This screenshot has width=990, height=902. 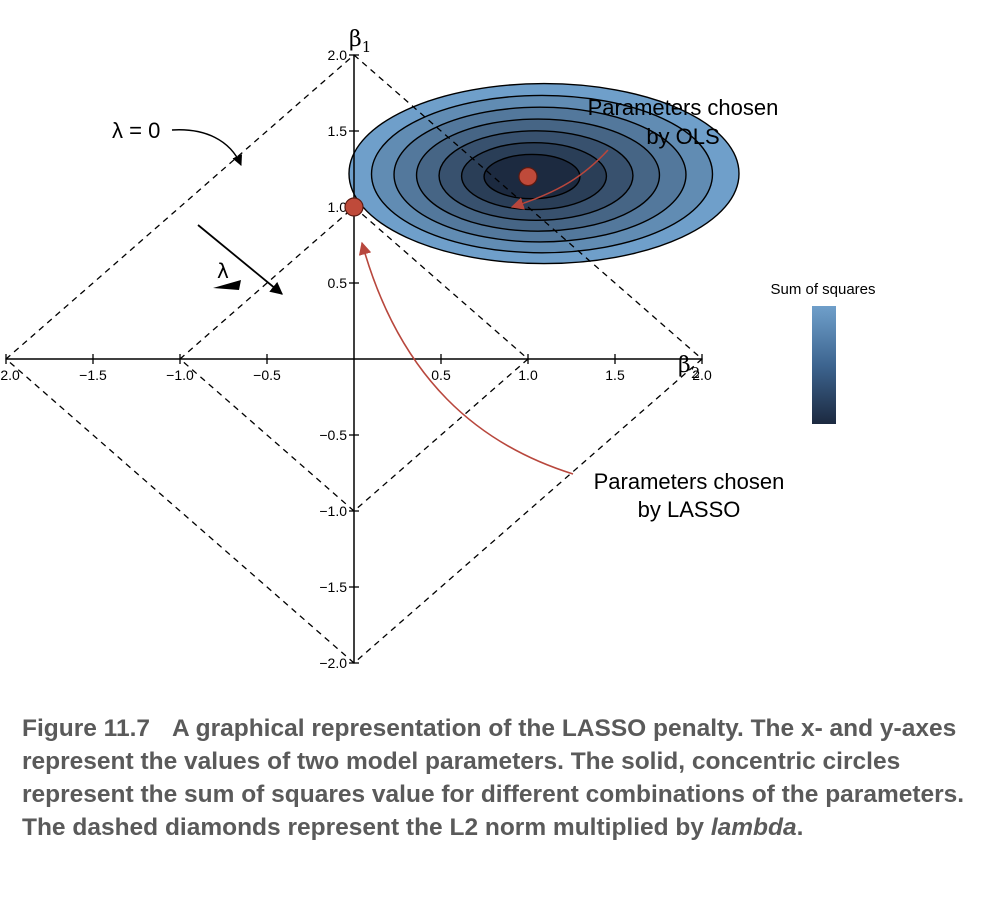 I want to click on lambda-direction-arrow, so click(x=240, y=259).